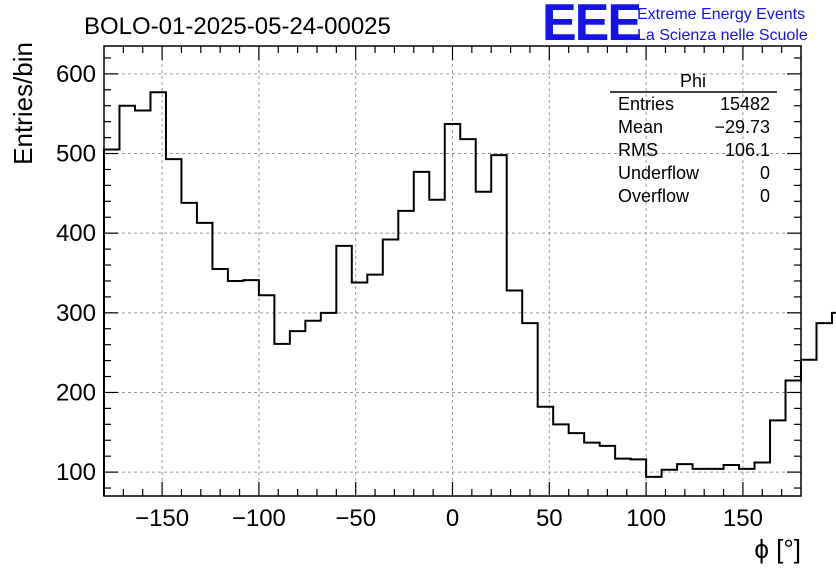 The width and height of the screenshot is (836, 572). Describe the element at coordinates (76, 392) in the screenshot. I see `y-tick-label: 200` at that location.